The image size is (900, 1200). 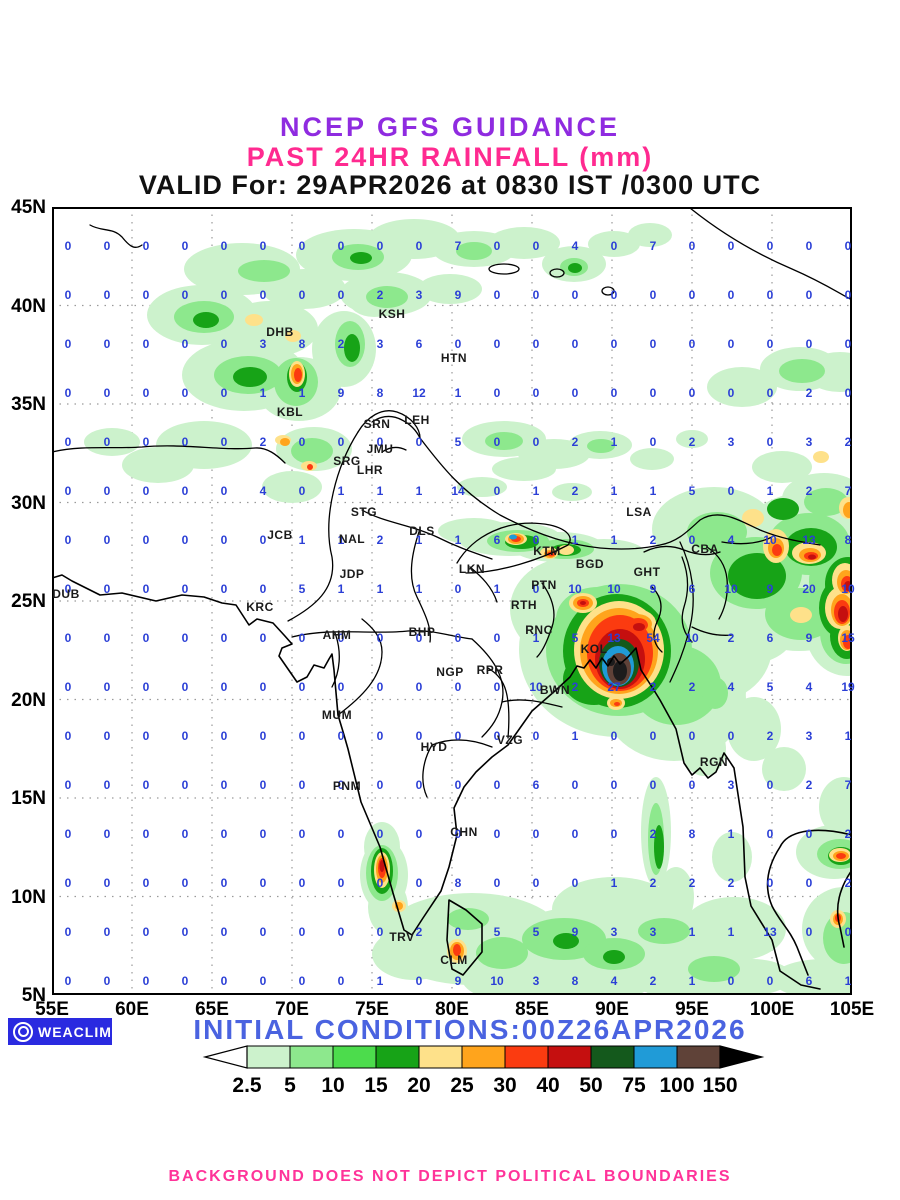 I want to click on grid-value: 12, so click(x=419, y=393).